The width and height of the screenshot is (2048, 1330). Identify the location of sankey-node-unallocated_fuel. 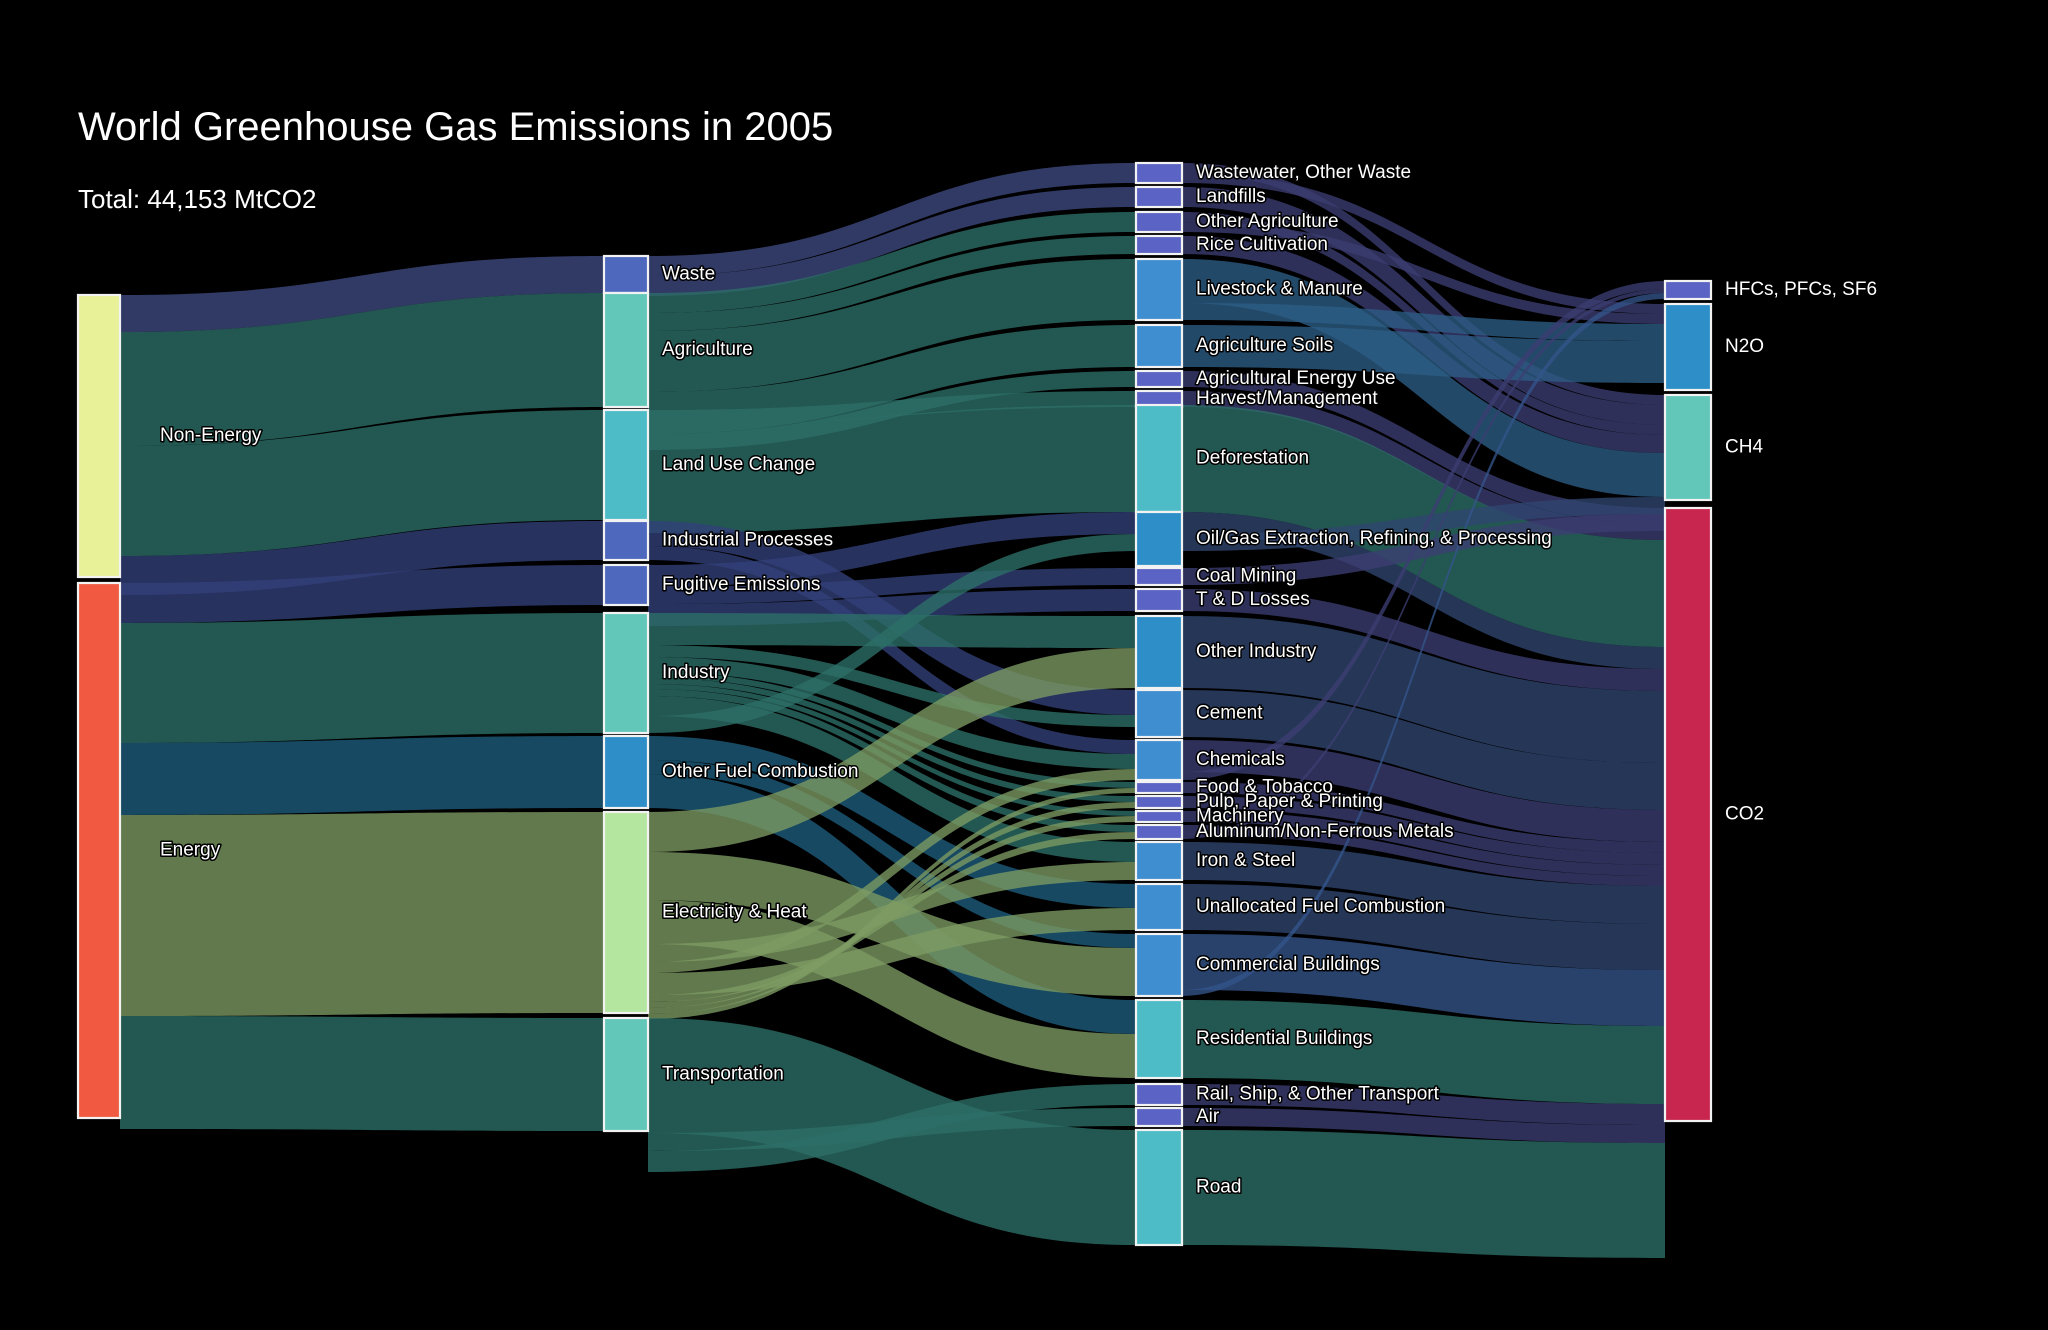
(1159, 907).